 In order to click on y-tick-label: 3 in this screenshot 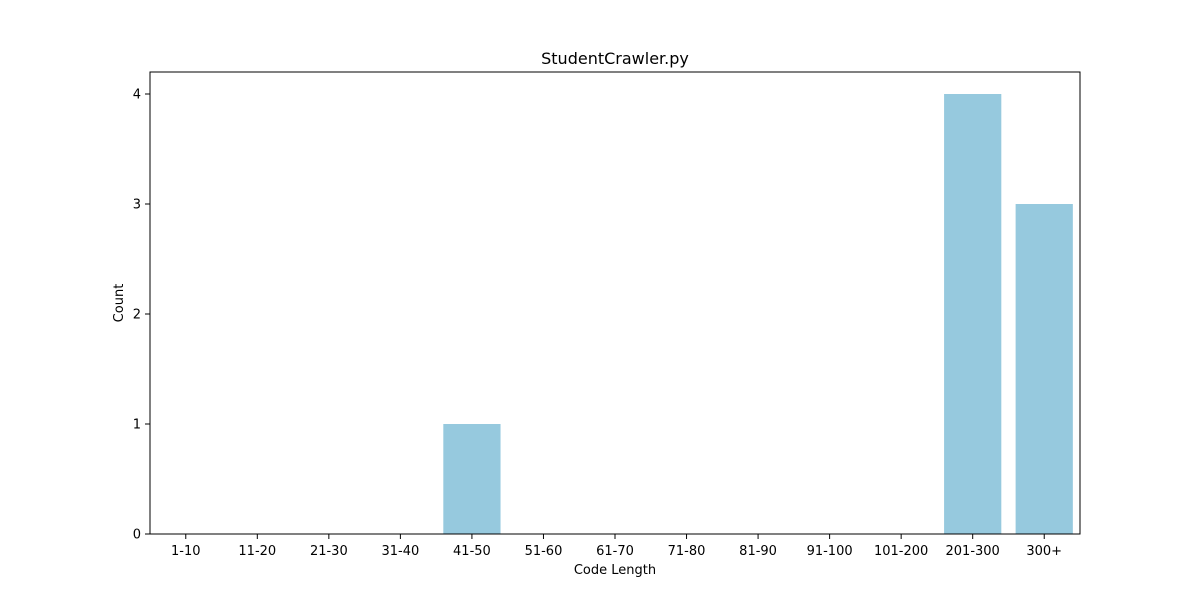, I will do `click(137, 205)`.